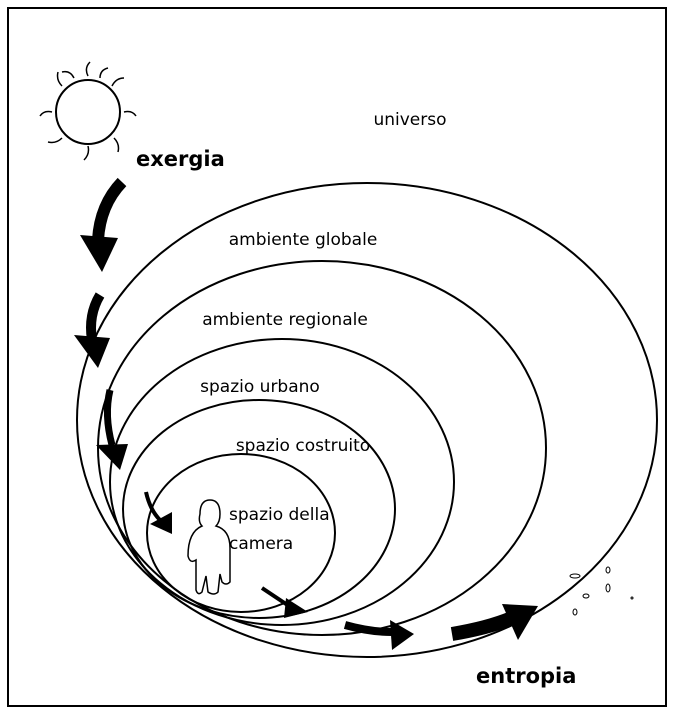  Describe the element at coordinates (526, 676) in the screenshot. I see `label-entropy: entropia` at that location.